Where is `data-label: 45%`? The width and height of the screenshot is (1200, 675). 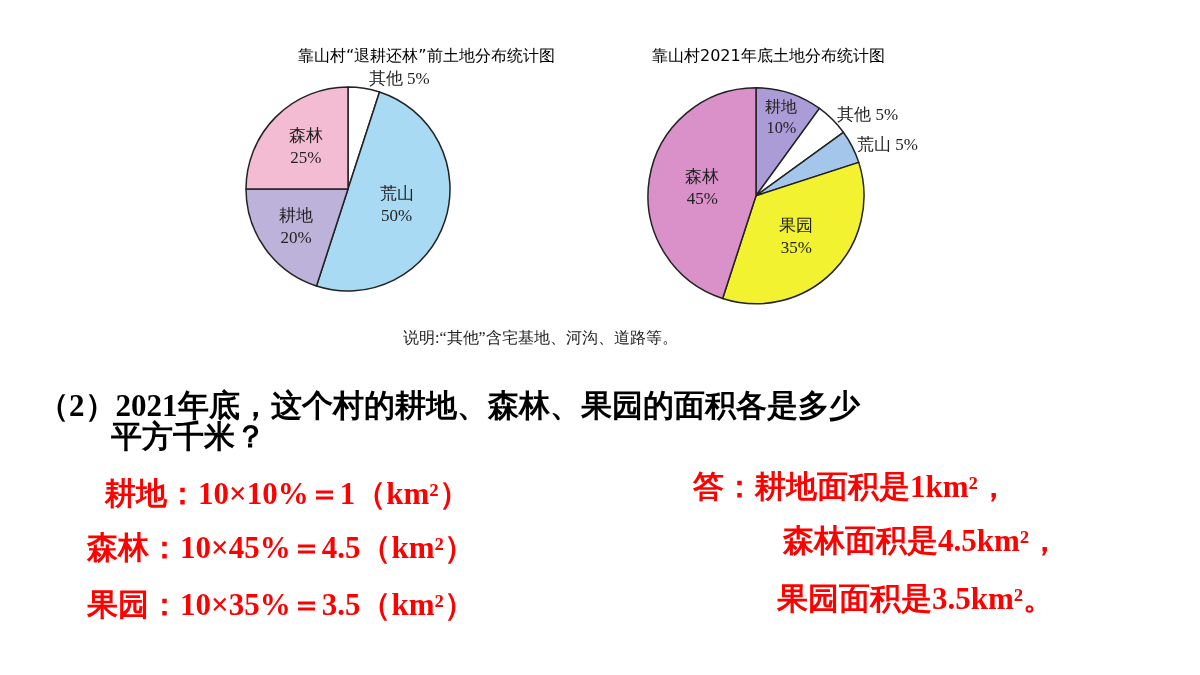
data-label: 45% is located at coordinates (702, 198).